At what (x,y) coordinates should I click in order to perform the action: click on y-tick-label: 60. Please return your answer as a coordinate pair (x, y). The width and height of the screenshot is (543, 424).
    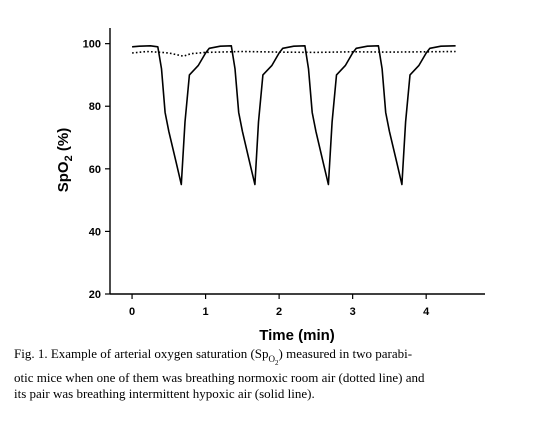
    Looking at the image, I should click on (95, 170).